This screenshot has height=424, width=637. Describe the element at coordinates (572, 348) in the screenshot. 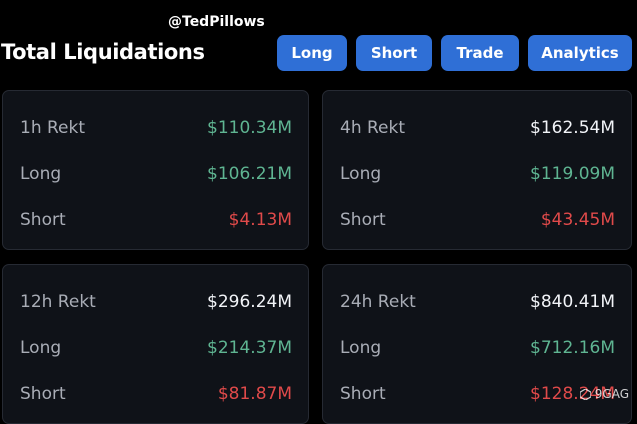

I see `long-value: $712.16M` at that location.